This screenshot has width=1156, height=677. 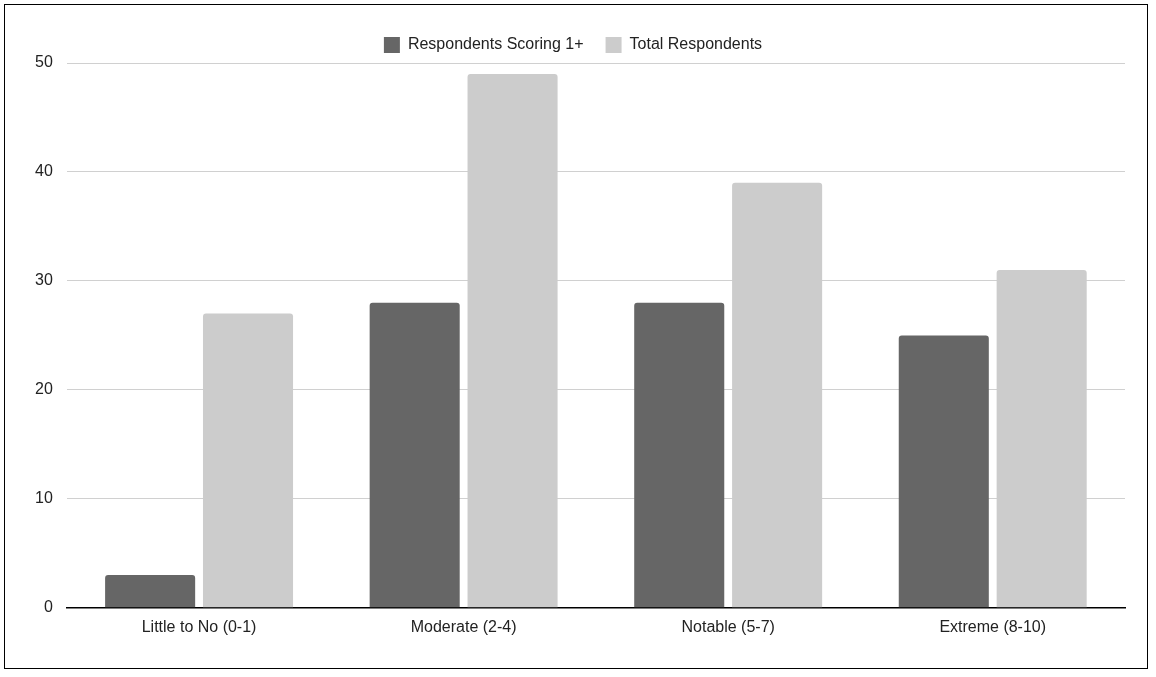 I want to click on legend-label: Total Respondents, so click(x=696, y=44).